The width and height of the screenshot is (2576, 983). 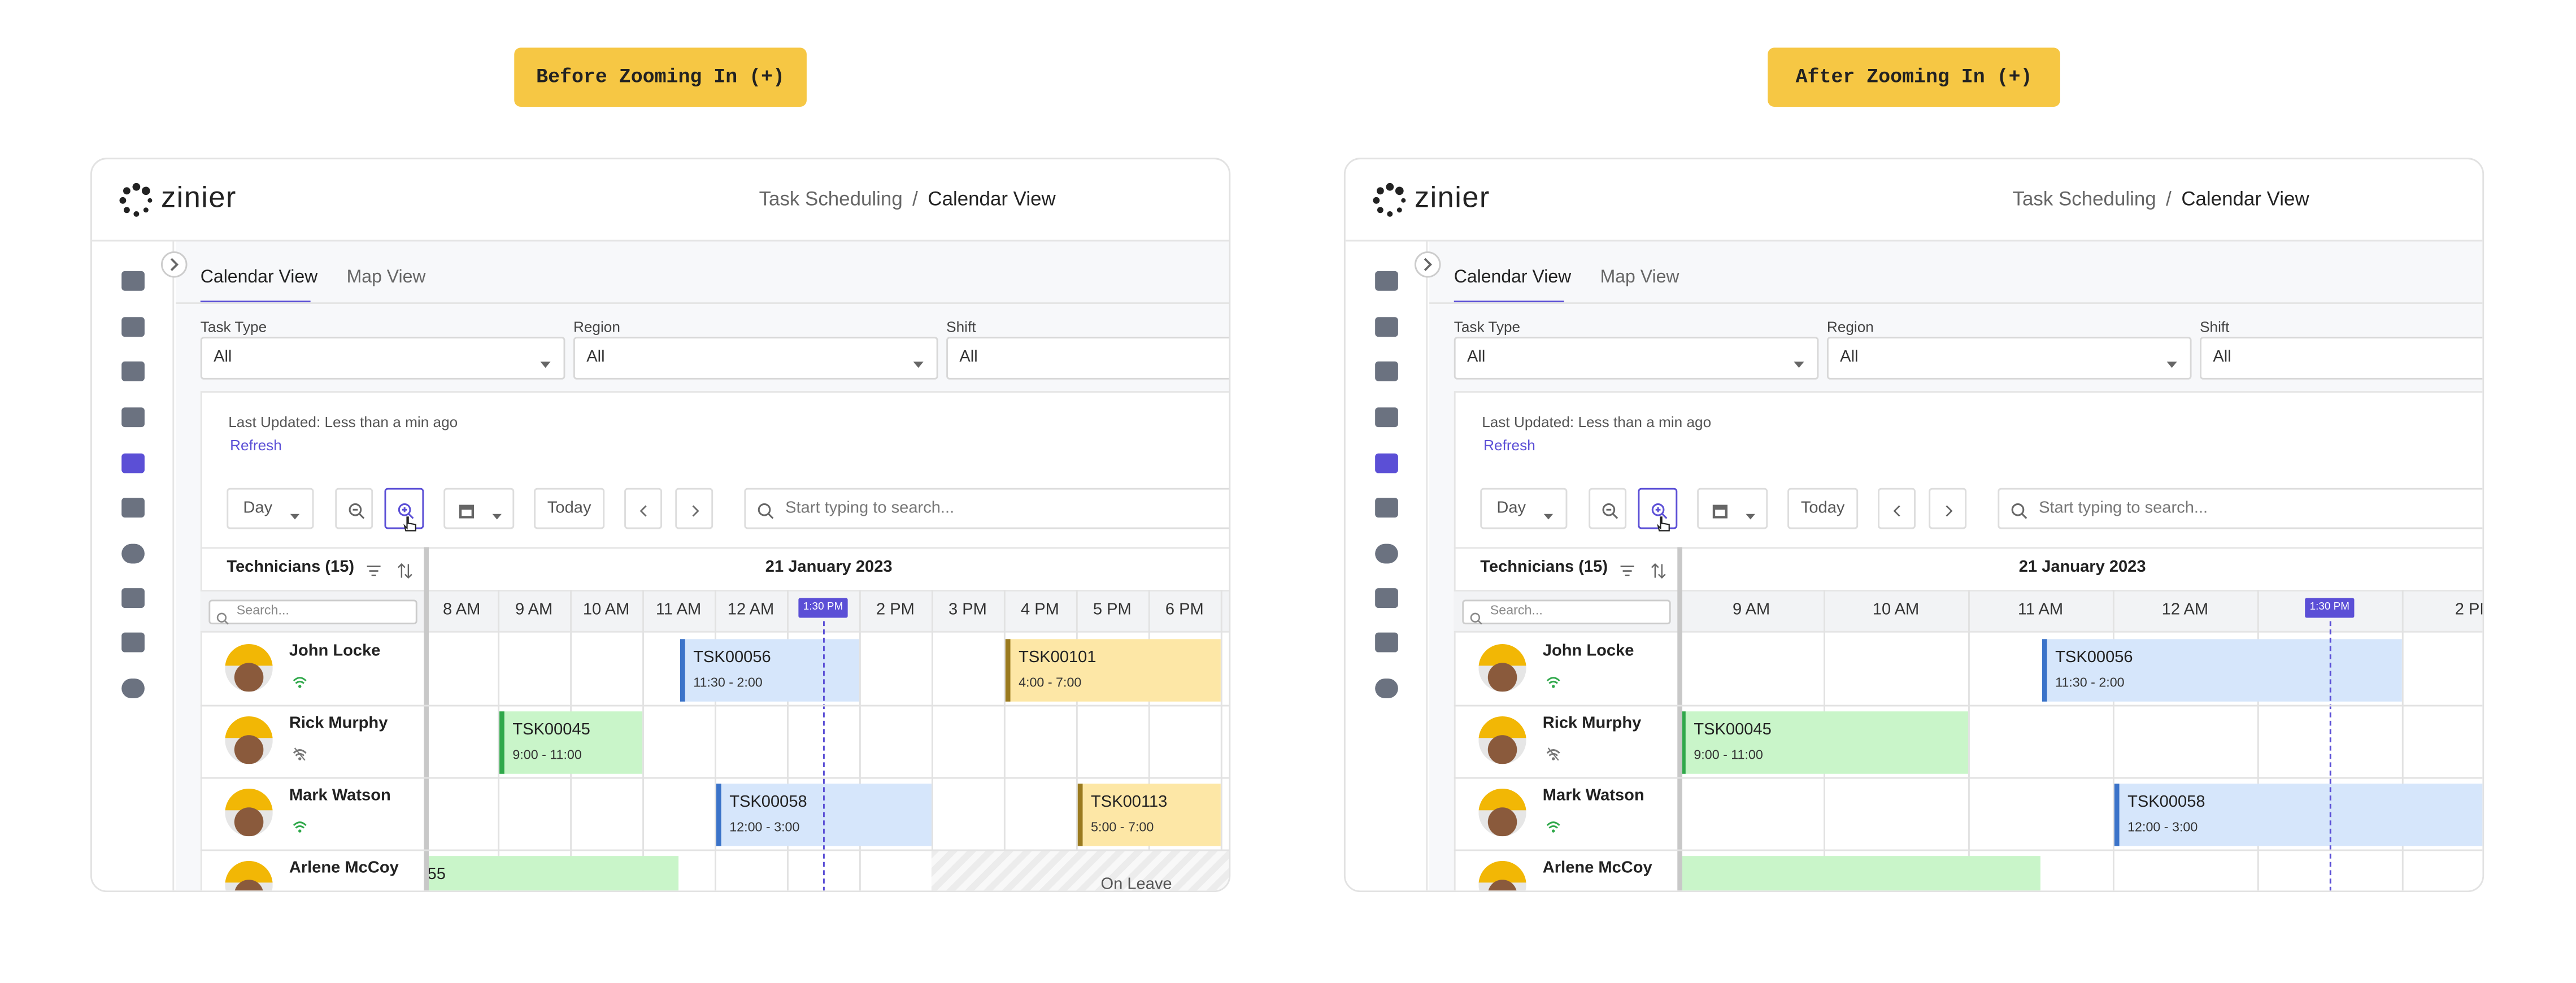 What do you see at coordinates (2172, 360) in the screenshot?
I see `dropdown-caret` at bounding box center [2172, 360].